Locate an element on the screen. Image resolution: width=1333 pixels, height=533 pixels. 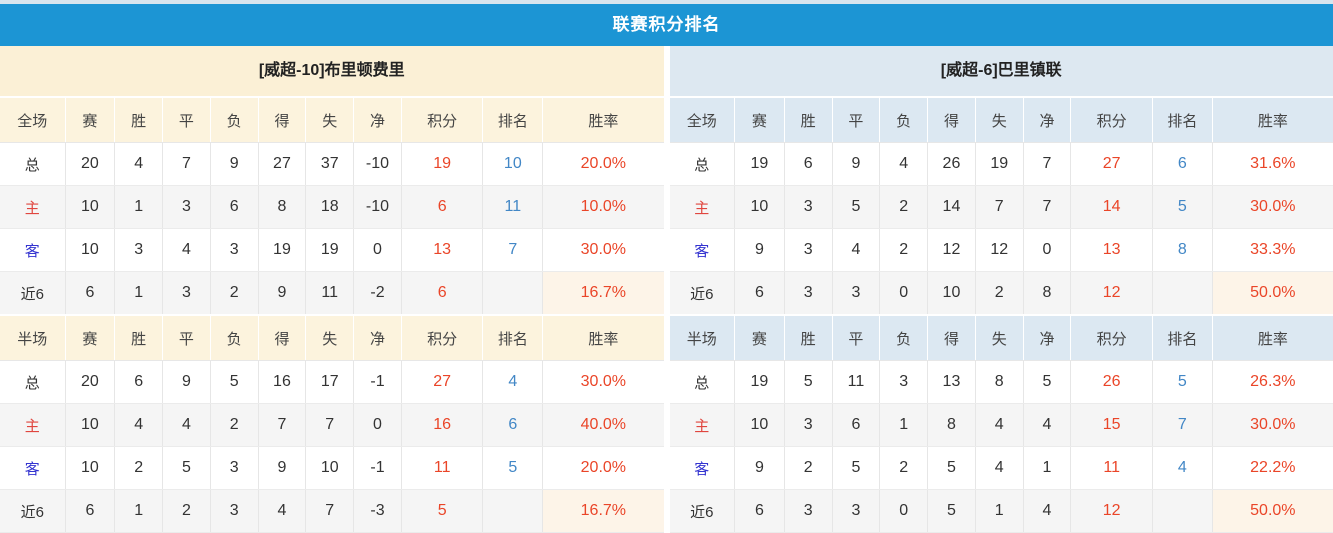
cell-rank: 8 is located at coordinates (1182, 250).